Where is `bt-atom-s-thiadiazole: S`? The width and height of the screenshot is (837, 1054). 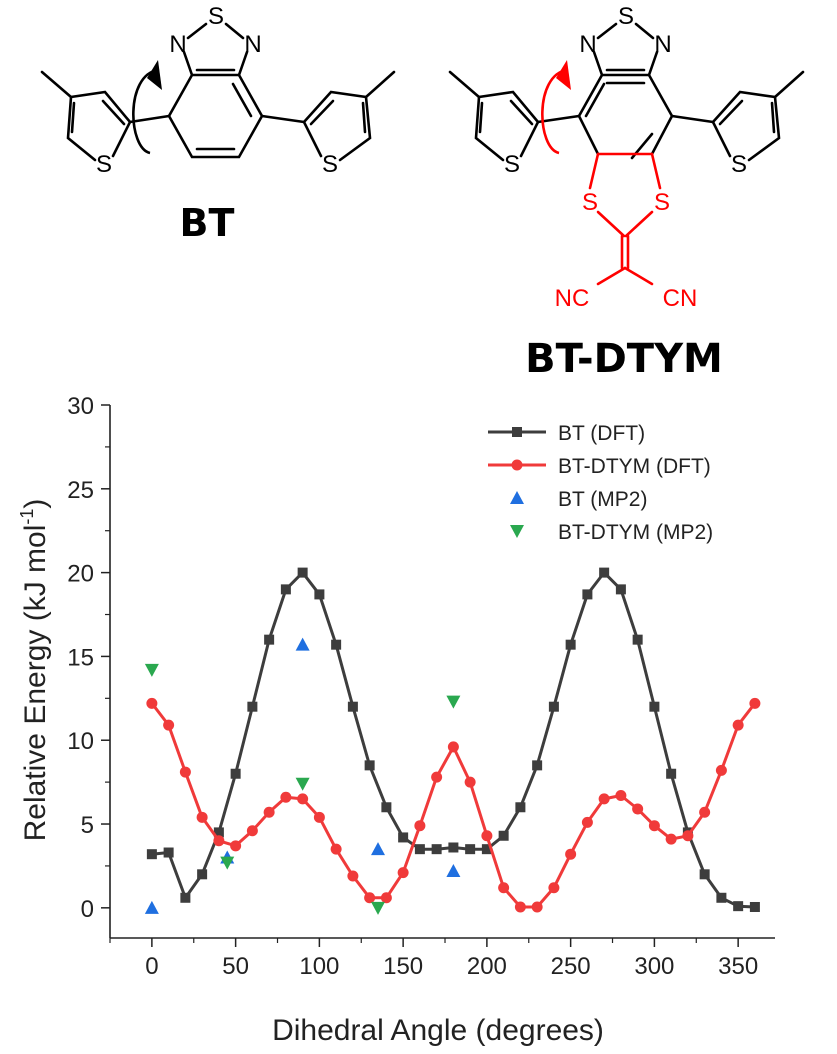 bt-atom-s-thiadiazole: S is located at coordinates (216, 16).